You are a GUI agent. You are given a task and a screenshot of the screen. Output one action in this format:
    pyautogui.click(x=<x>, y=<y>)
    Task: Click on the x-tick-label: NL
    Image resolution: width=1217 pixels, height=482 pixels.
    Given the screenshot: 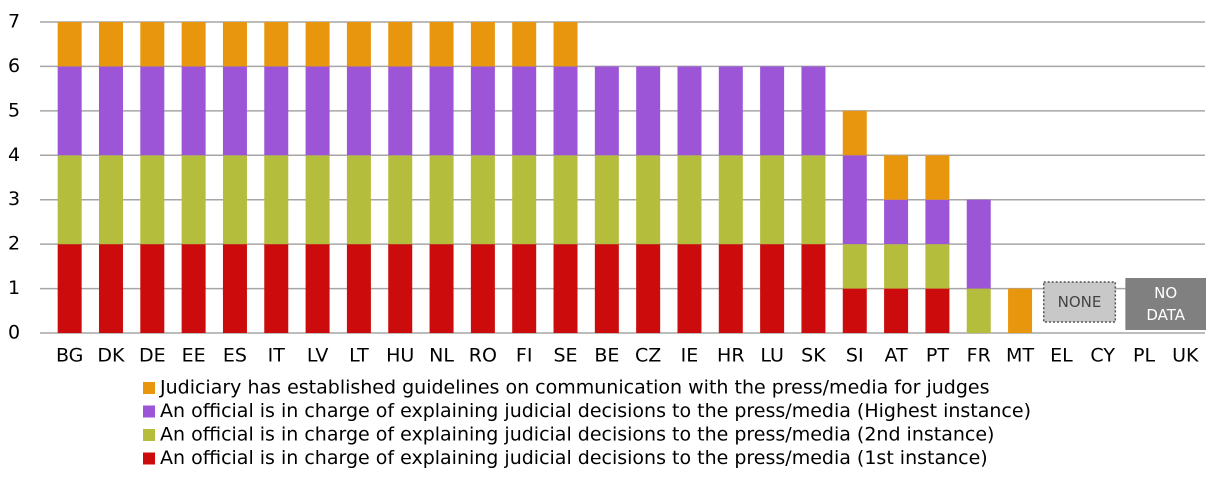 What is the action you would take?
    pyautogui.click(x=441, y=356)
    